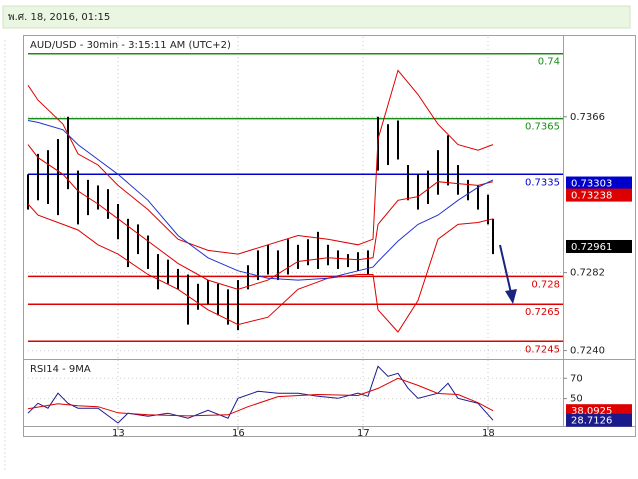  Describe the element at coordinates (118, 433) in the screenshot. I see `x-tick-label: 13` at that location.